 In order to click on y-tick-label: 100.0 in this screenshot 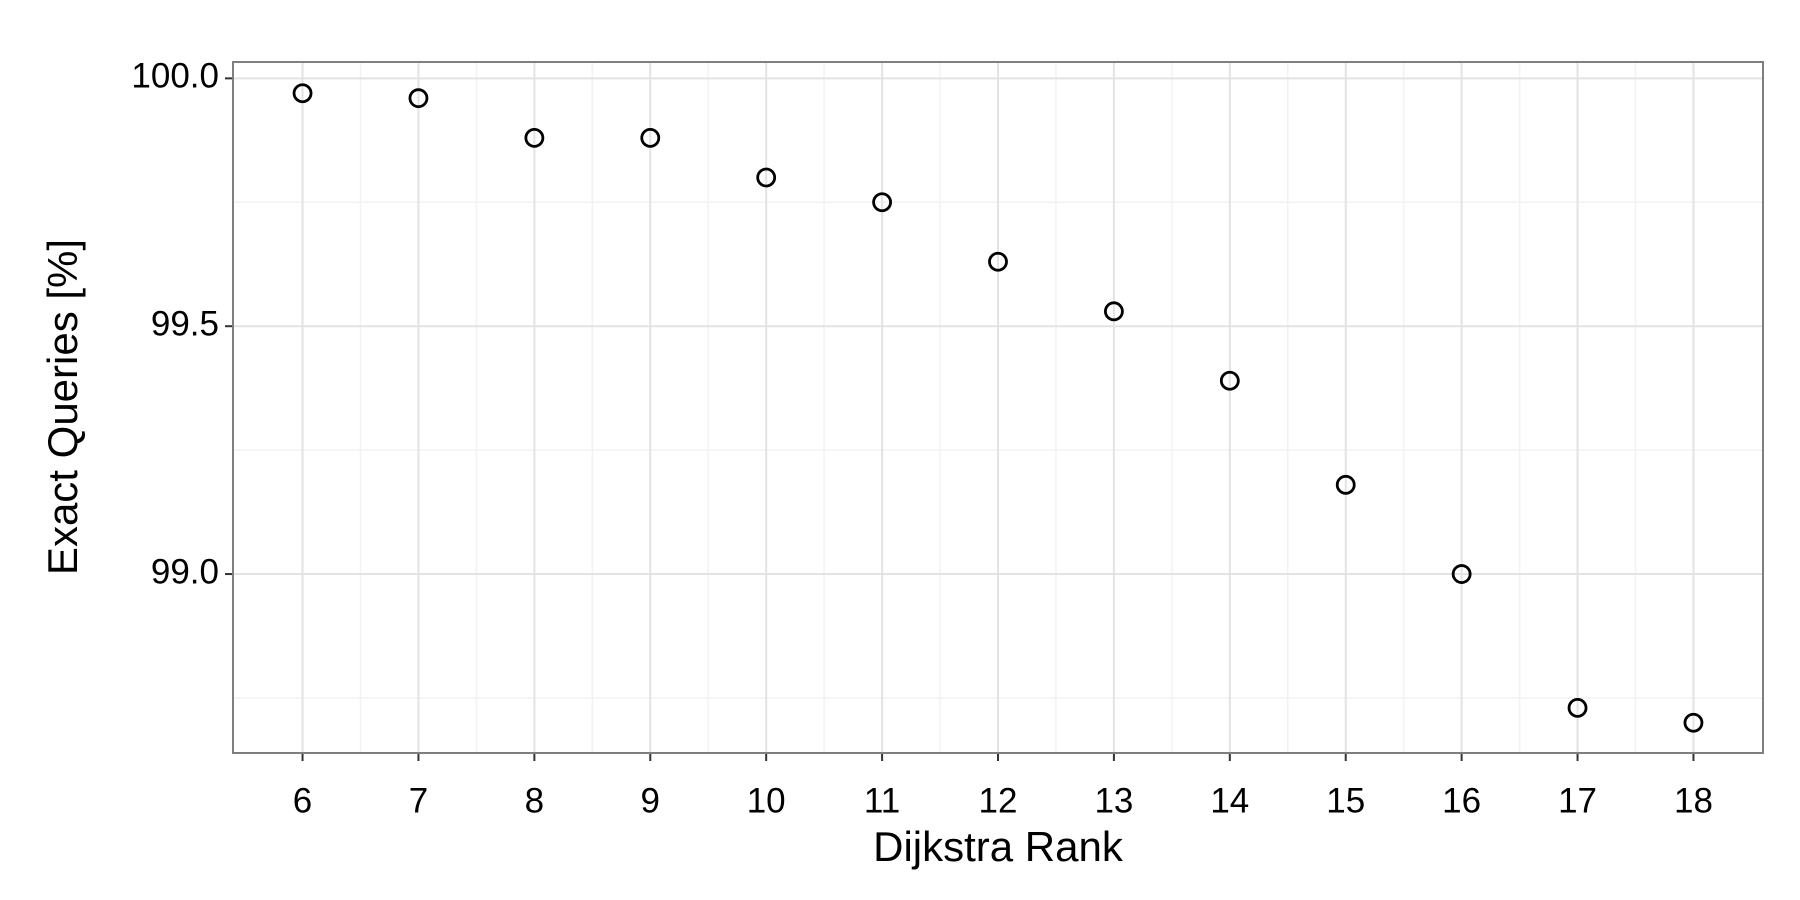, I will do `click(175, 76)`.